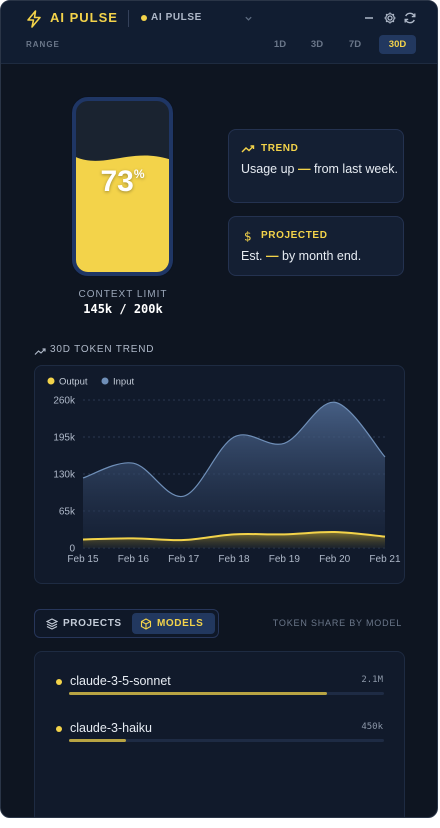 The width and height of the screenshot is (440, 828). What do you see at coordinates (83, 559) in the screenshot?
I see `x-tick-label: Feb 15` at bounding box center [83, 559].